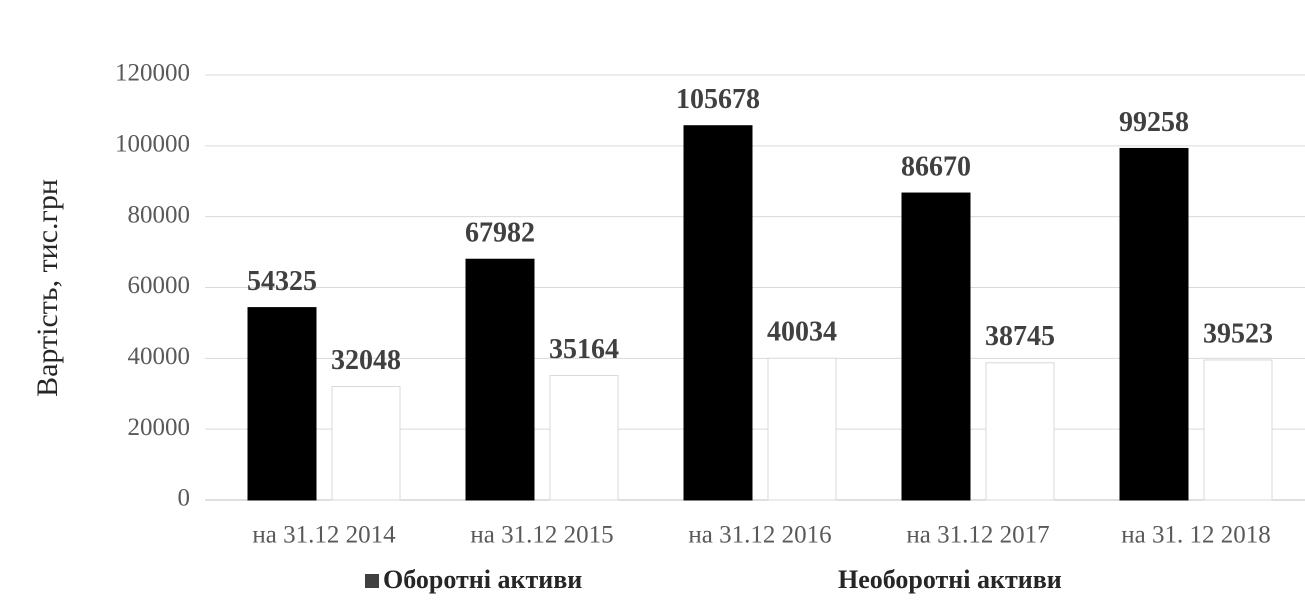 The height and width of the screenshot is (606, 1305). What do you see at coordinates (482, 579) in the screenshot?
I see `legend-label: Оборотні активи` at bounding box center [482, 579].